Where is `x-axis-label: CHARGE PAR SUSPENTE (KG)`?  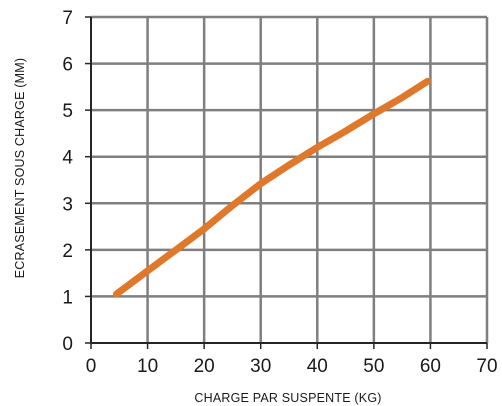
x-axis-label: CHARGE PAR SUSPENTE (KG) is located at coordinates (287, 398).